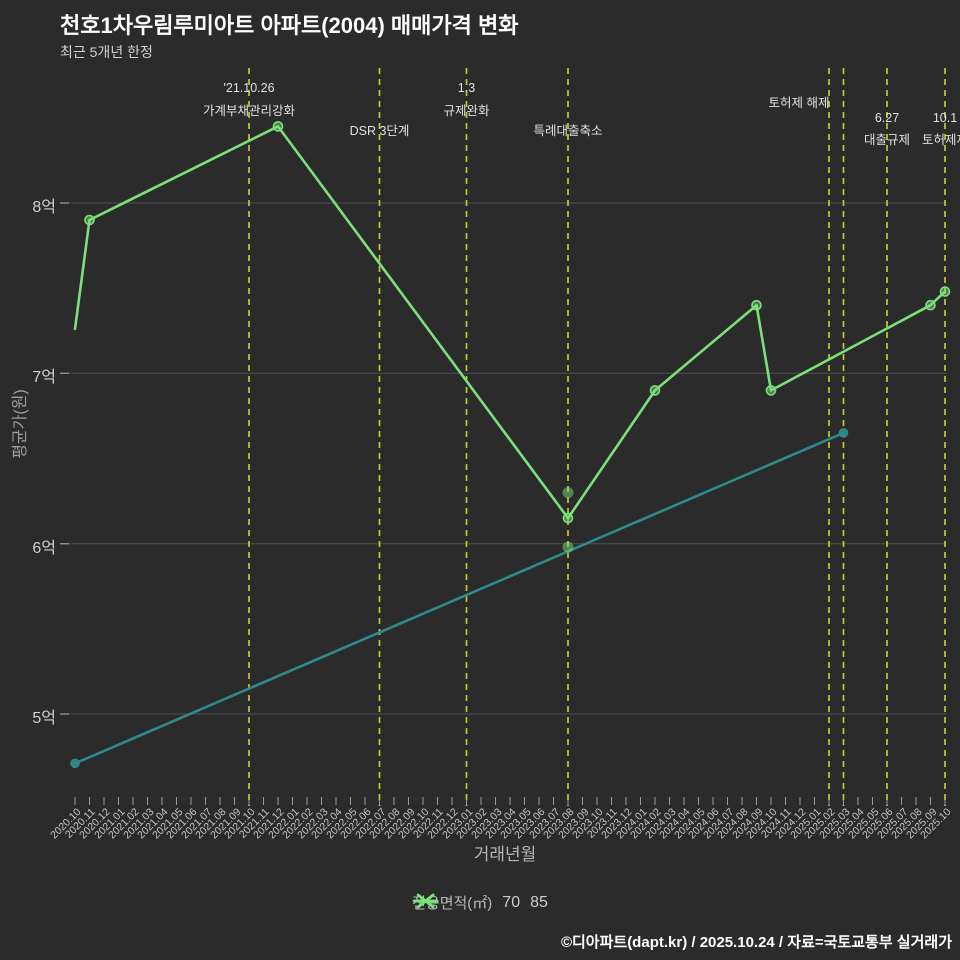 The height and width of the screenshot is (960, 960). What do you see at coordinates (20, 424) in the screenshot?
I see `y-axis-title: 평균가(원)` at bounding box center [20, 424].